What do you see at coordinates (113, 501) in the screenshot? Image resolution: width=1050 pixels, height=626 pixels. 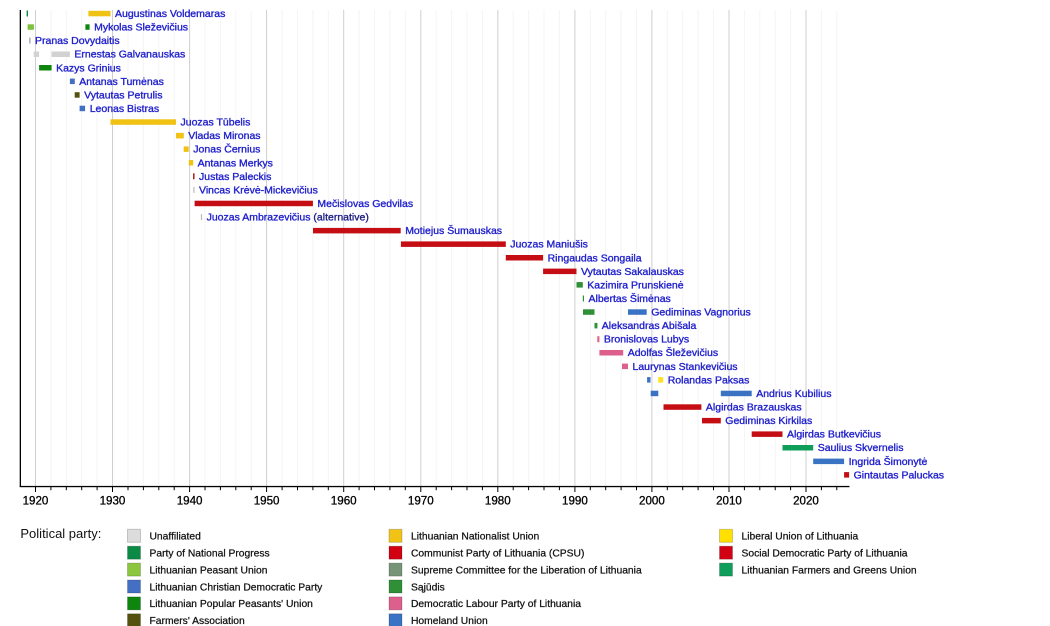 I see `svg-text: 1930` at bounding box center [113, 501].